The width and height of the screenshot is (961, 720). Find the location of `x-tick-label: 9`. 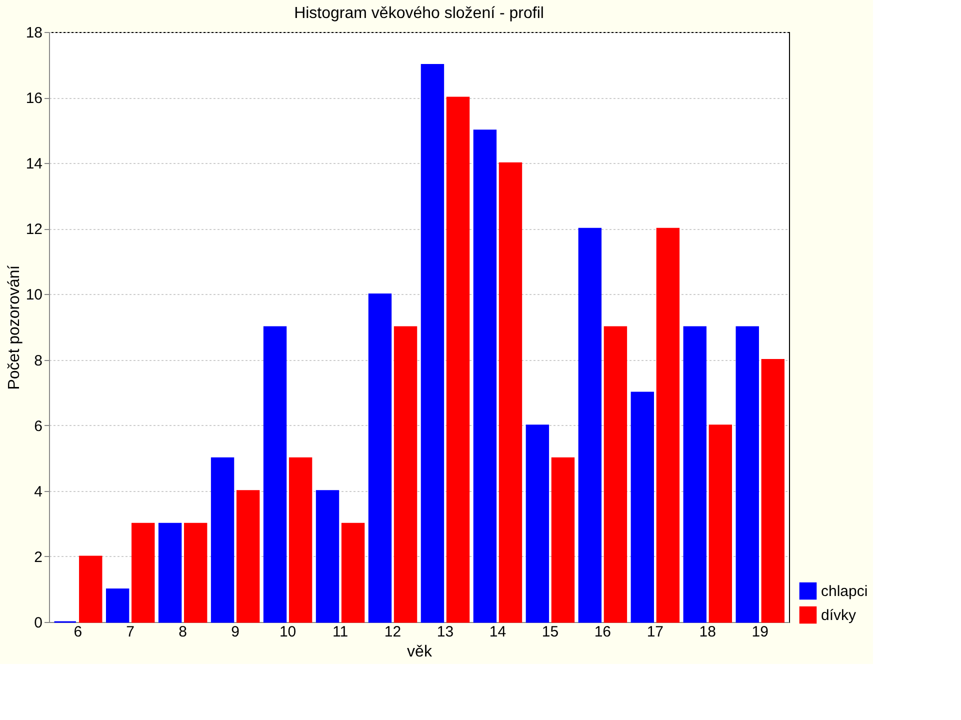

x-tick-label: 9 is located at coordinates (235, 632).